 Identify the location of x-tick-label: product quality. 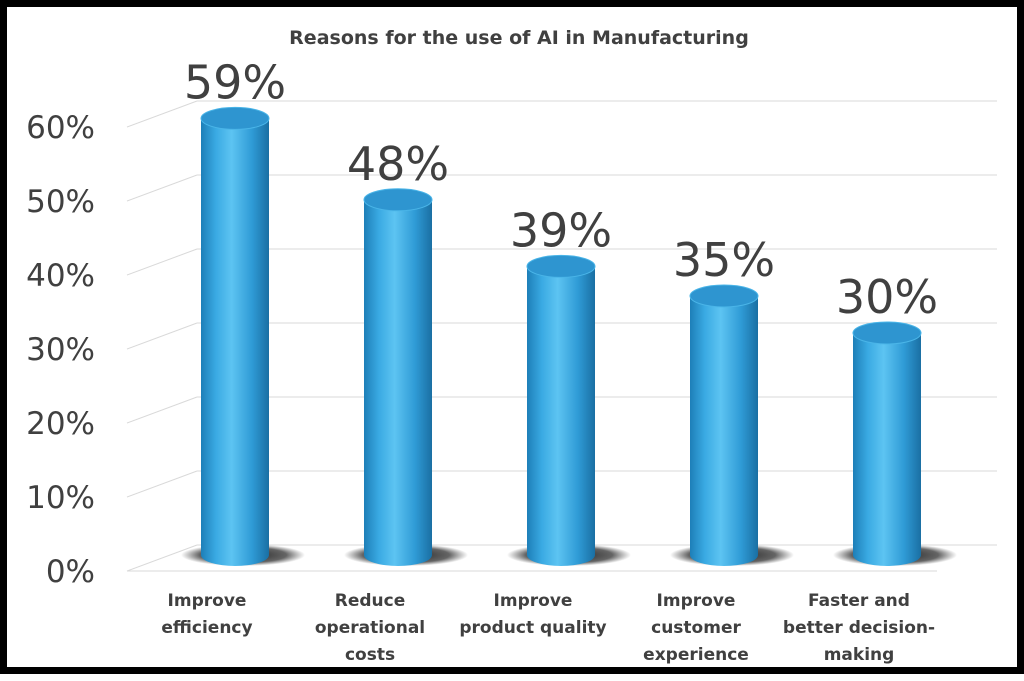
(532, 628).